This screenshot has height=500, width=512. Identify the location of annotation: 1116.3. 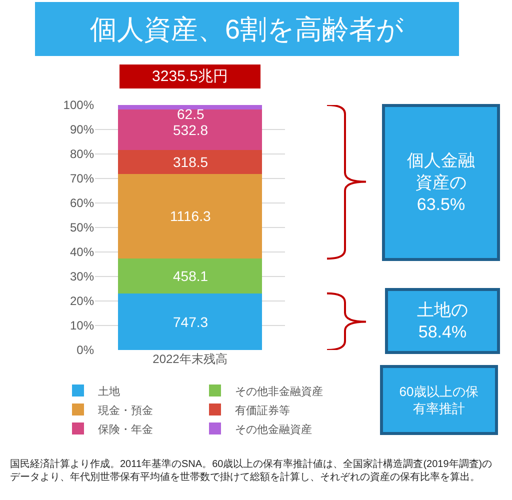
(190, 216).